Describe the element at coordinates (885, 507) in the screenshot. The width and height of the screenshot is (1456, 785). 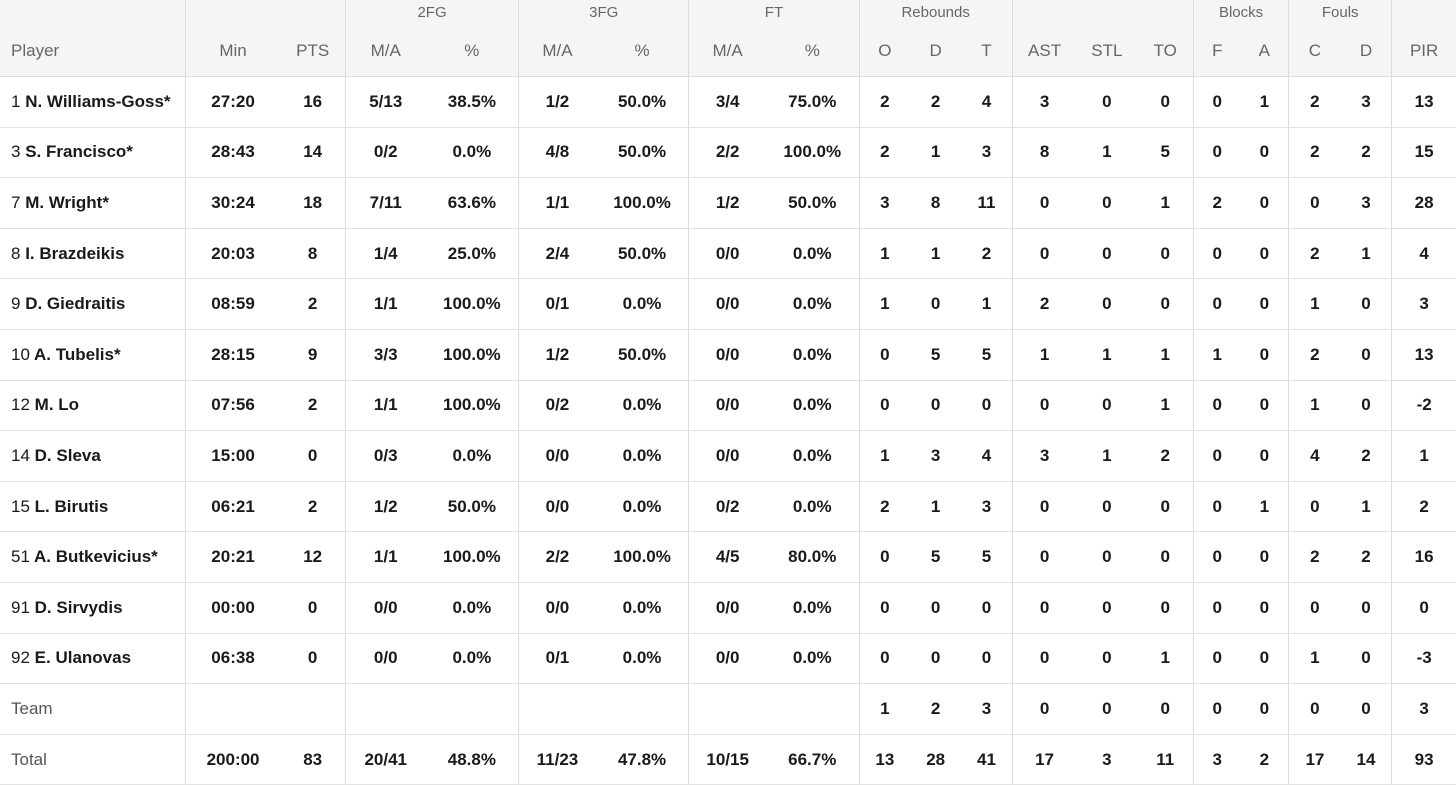
I see `cell-reb-o: 2` at that location.